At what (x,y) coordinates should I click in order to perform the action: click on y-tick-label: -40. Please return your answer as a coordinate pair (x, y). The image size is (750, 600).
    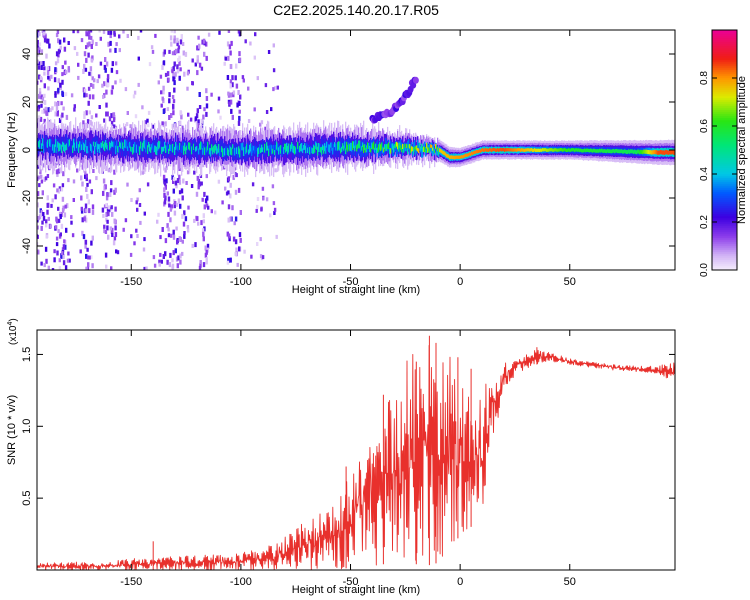
    Looking at the image, I should click on (27, 246).